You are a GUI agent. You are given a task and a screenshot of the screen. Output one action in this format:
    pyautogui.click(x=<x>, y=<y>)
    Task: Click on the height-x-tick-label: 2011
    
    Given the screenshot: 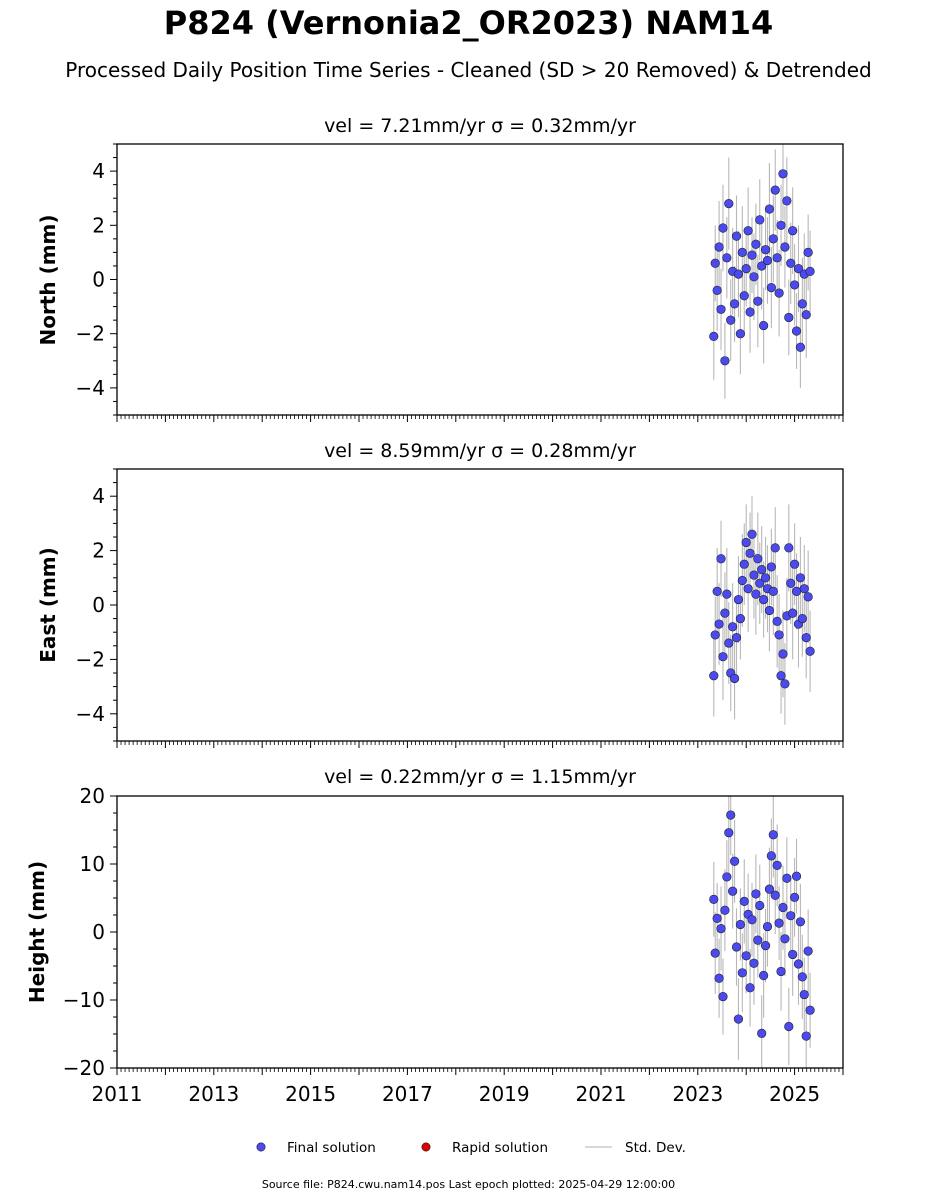 What is the action you would take?
    pyautogui.click(x=117, y=1094)
    